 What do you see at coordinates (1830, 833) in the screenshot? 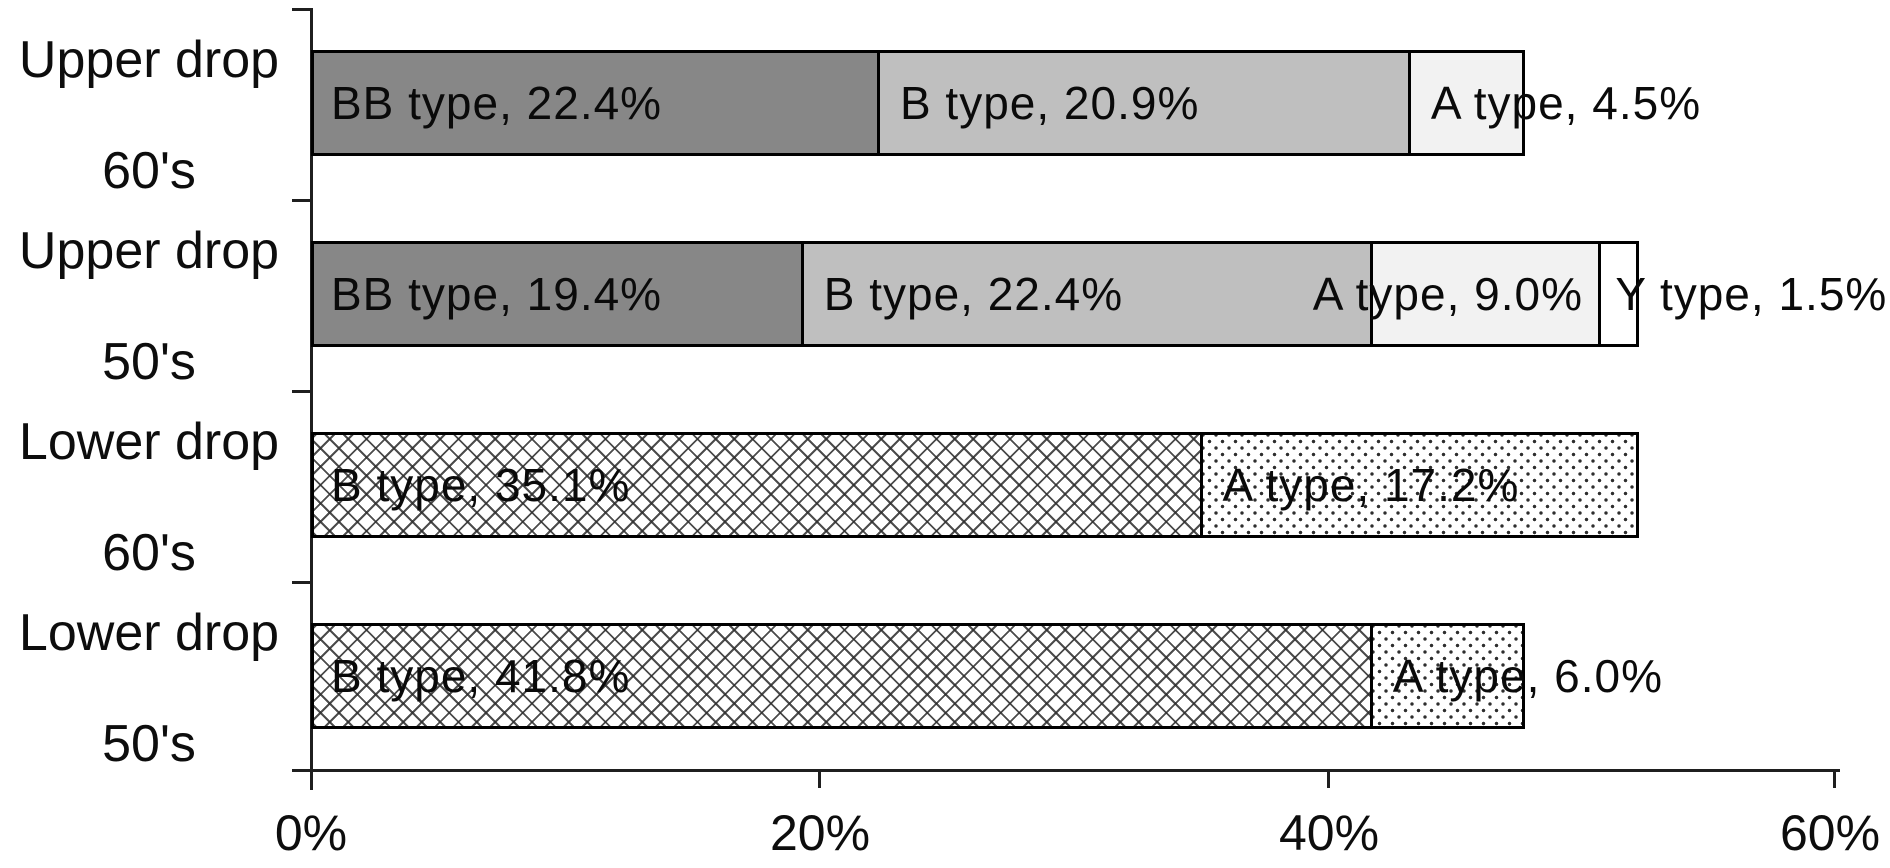
I see `x-tick-label-60: 60%` at bounding box center [1830, 833].